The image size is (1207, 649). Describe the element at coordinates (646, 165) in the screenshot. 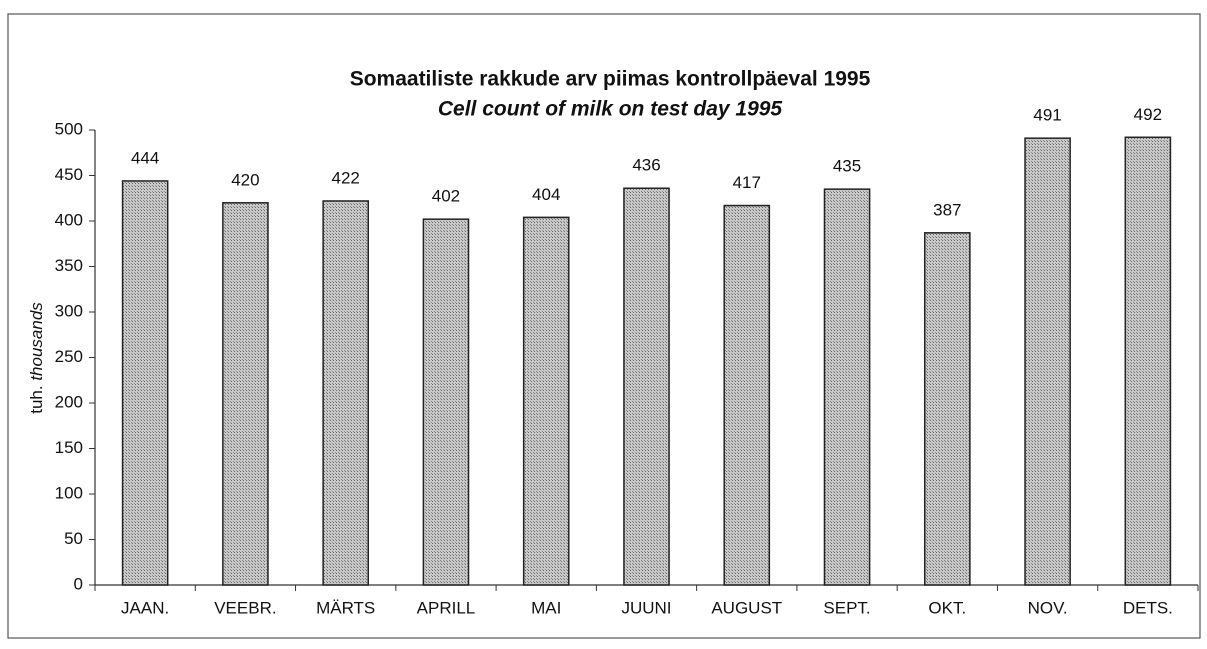

I see `data-label: 436` at that location.